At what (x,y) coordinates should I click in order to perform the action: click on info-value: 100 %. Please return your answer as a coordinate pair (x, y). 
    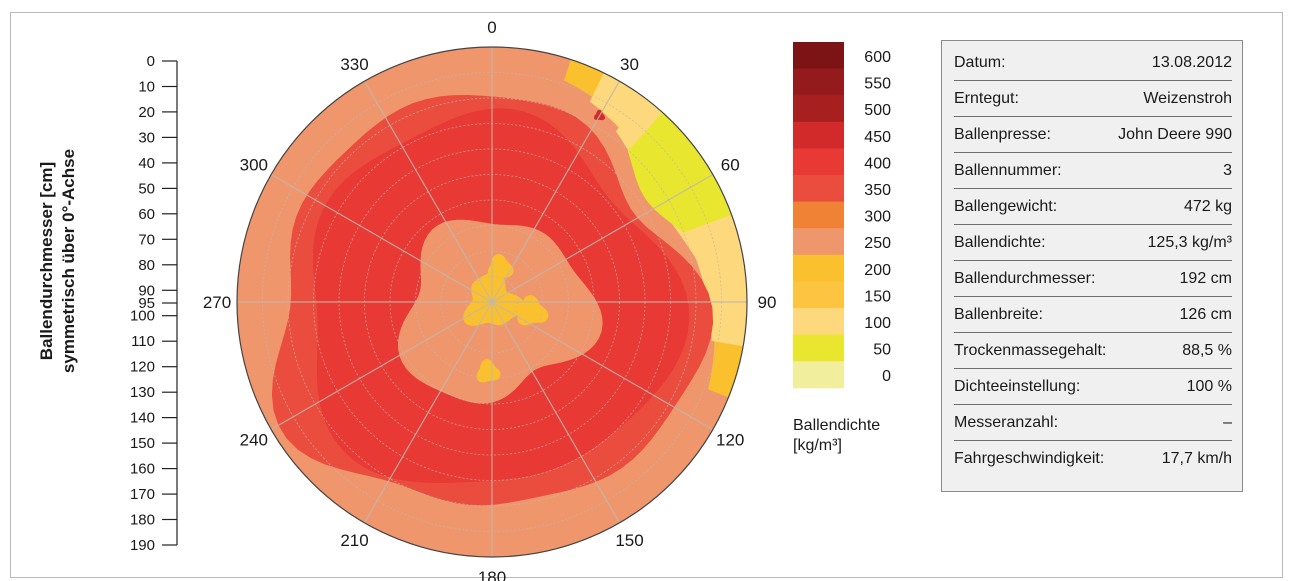
    Looking at the image, I should click on (1209, 386).